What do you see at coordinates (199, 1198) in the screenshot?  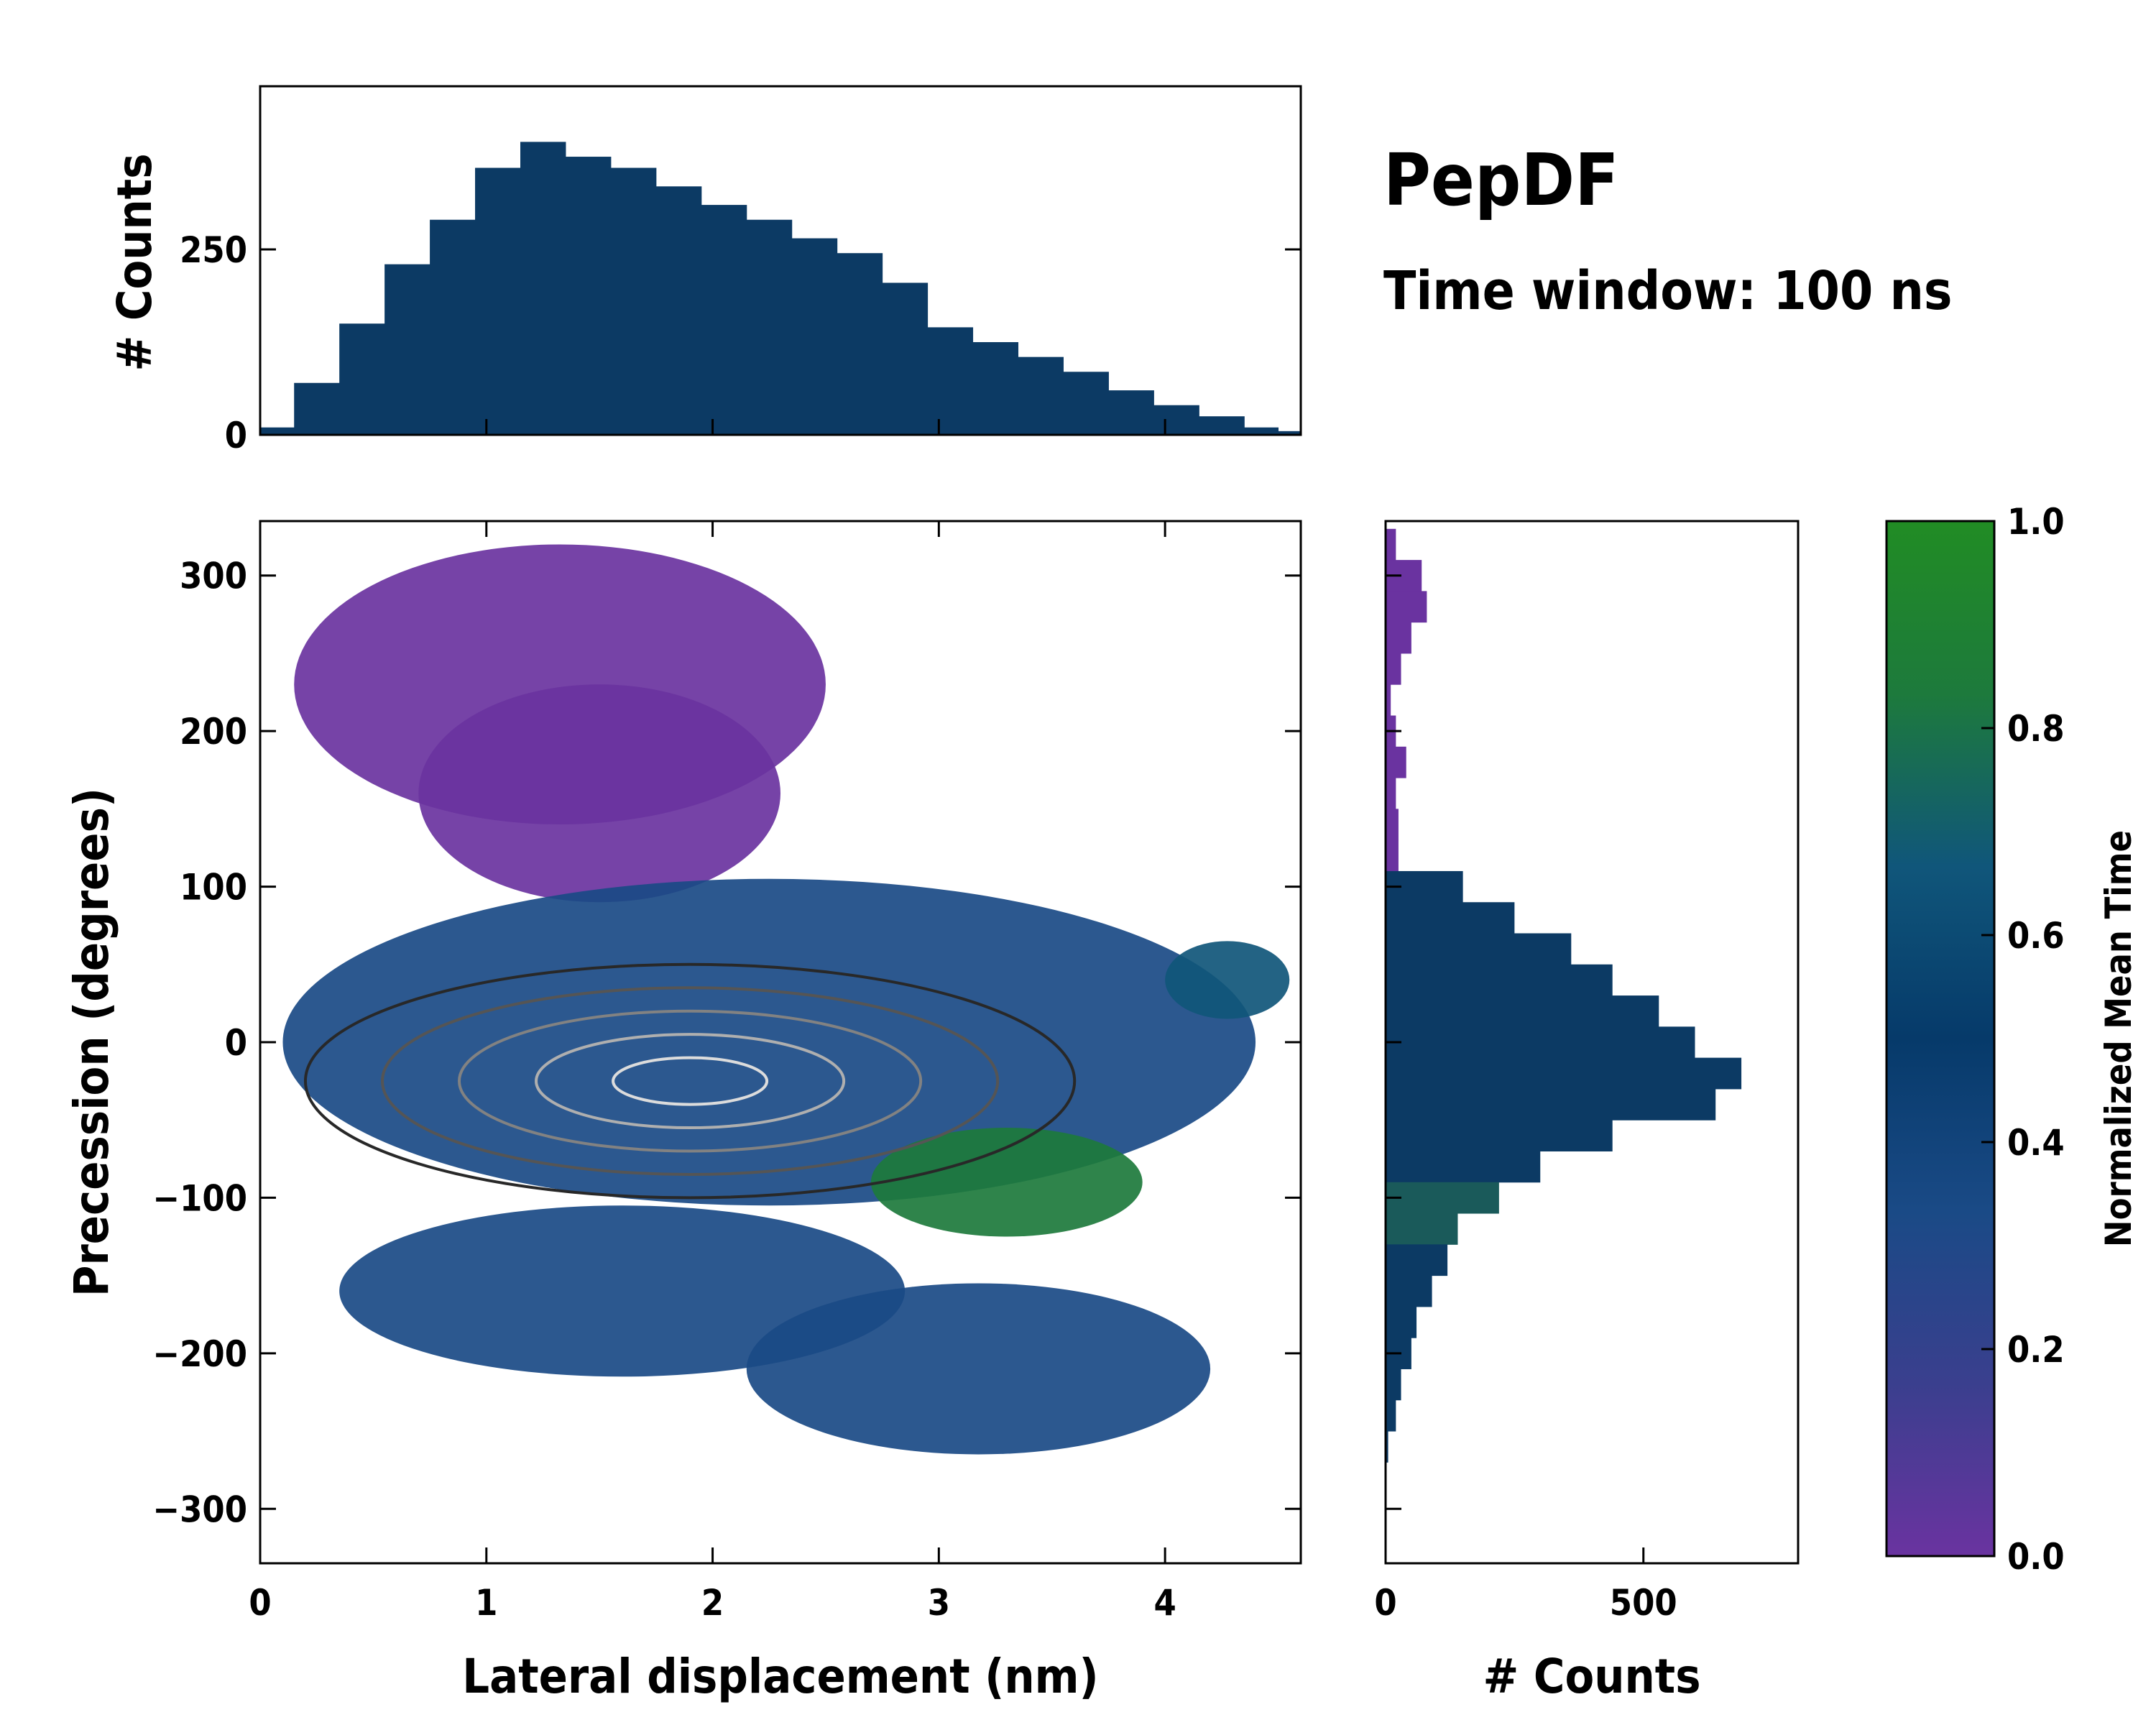 I see `main-ytick-label: −100` at bounding box center [199, 1198].